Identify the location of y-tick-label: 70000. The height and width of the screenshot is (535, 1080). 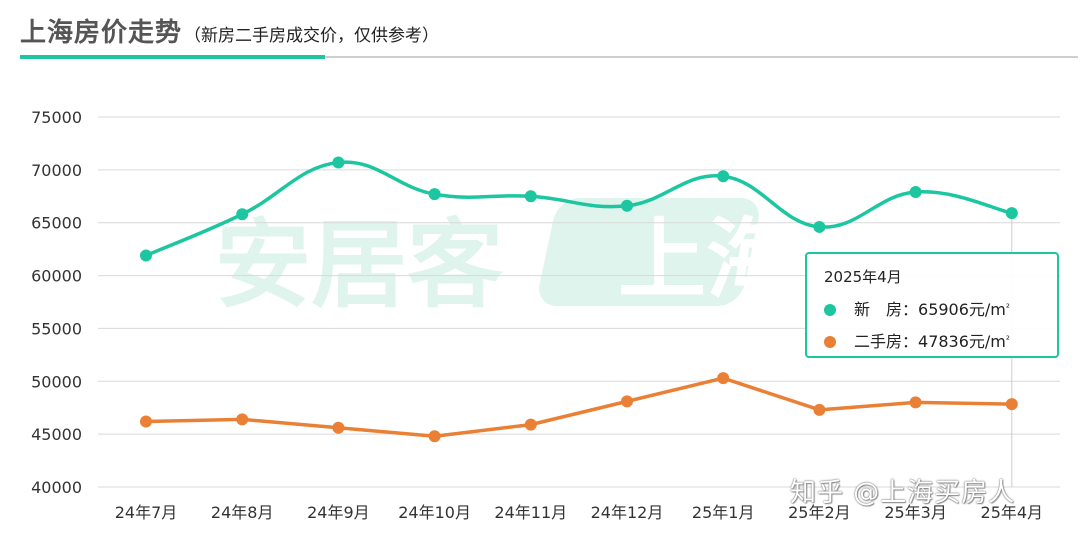
(56, 170).